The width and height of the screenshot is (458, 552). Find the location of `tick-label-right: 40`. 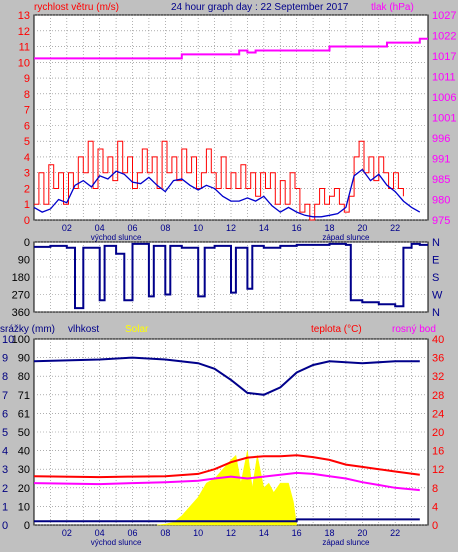

tick-label-right: 40 is located at coordinates (438, 340).